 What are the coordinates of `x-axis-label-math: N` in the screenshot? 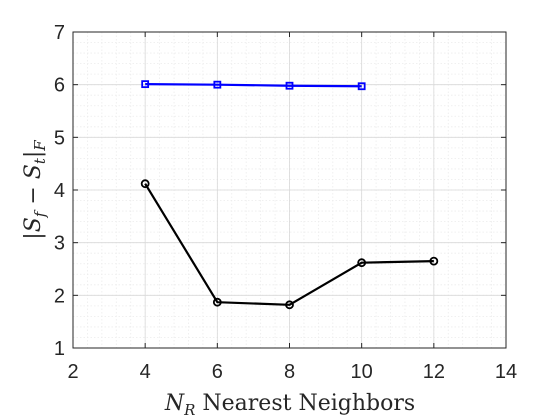 It's located at (174, 403).